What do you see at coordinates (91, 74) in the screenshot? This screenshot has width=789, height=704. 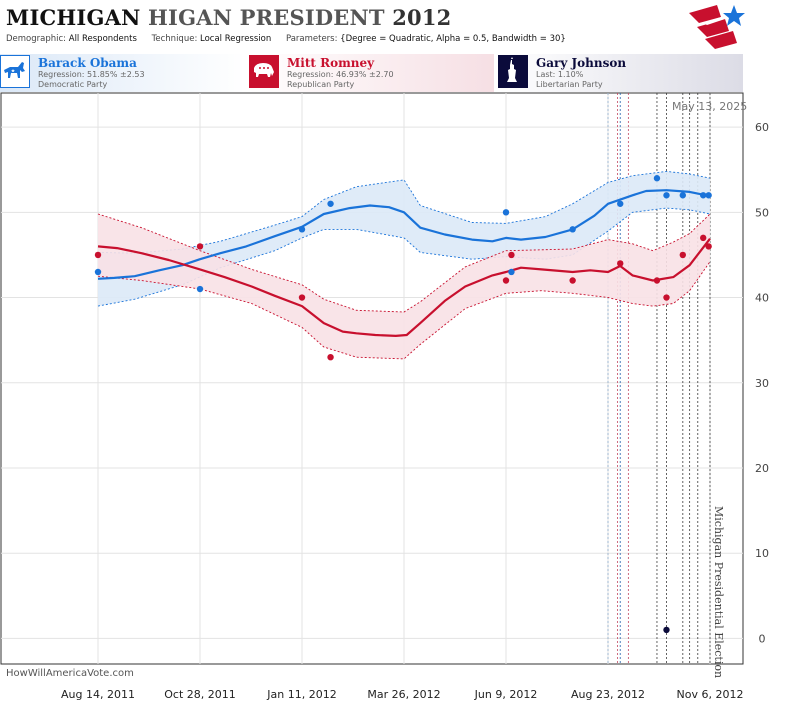 I see `candidate-regression: Regression: 51.85% ±2.53` at bounding box center [91, 74].